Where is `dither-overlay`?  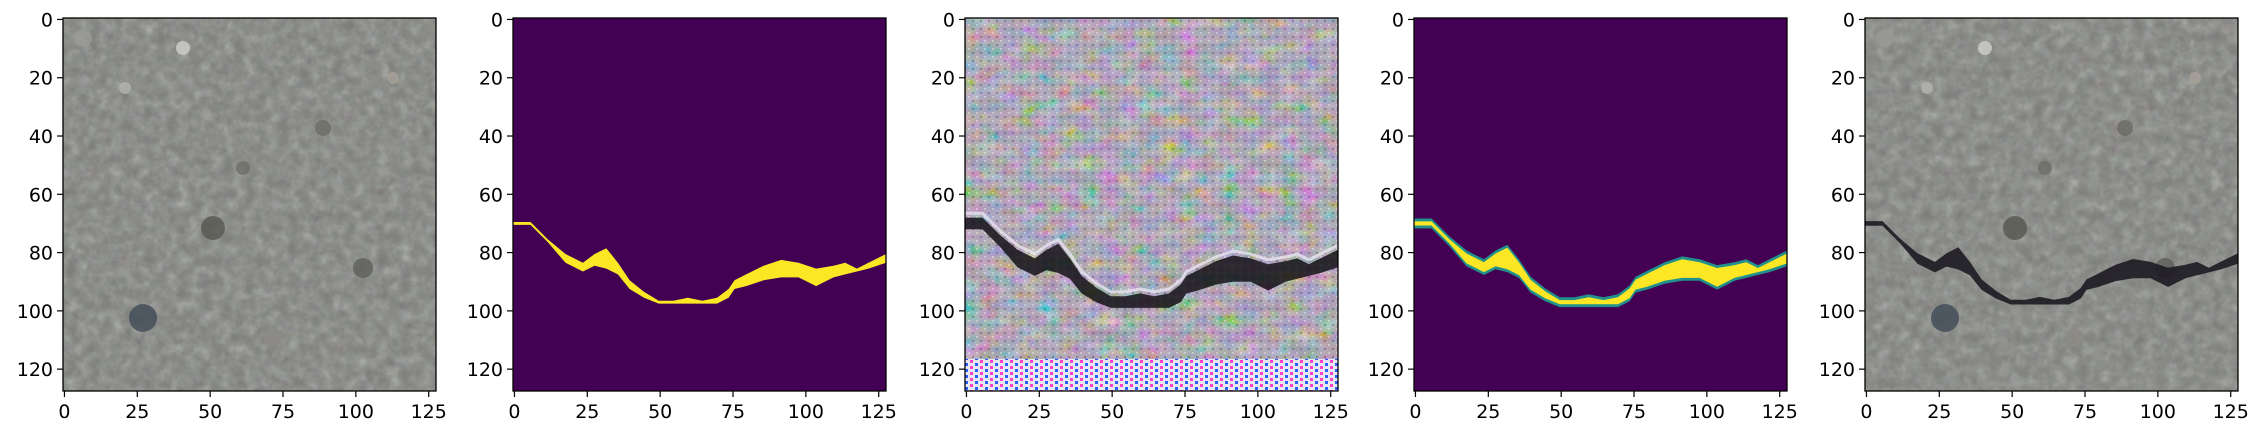
dither-overlay is located at coordinates (1151, 204).